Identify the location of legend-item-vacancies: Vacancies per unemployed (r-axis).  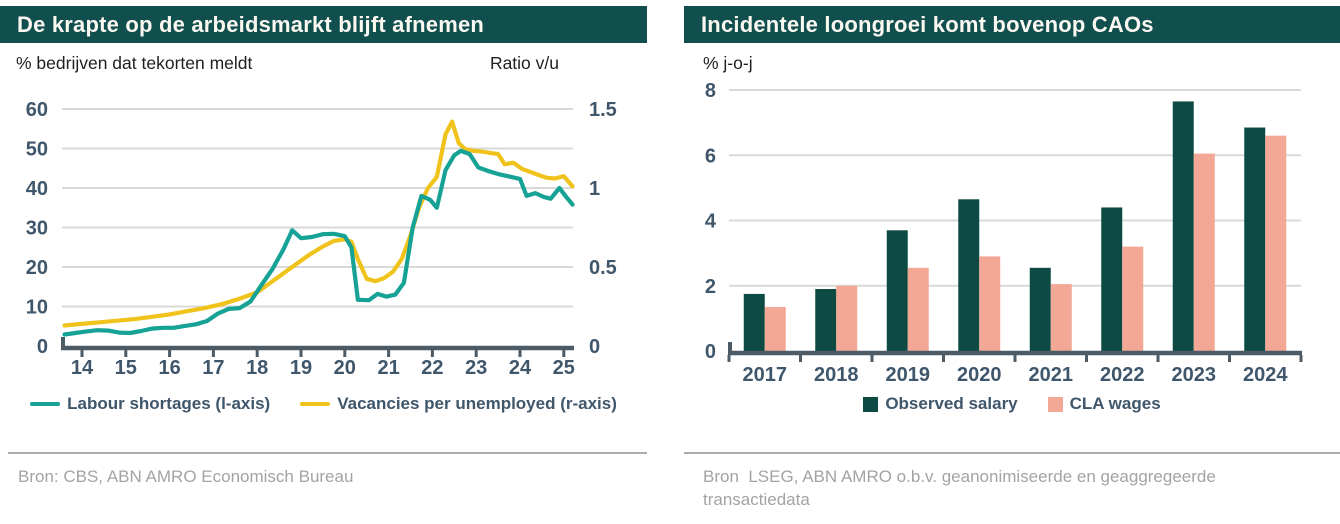
(458, 404).